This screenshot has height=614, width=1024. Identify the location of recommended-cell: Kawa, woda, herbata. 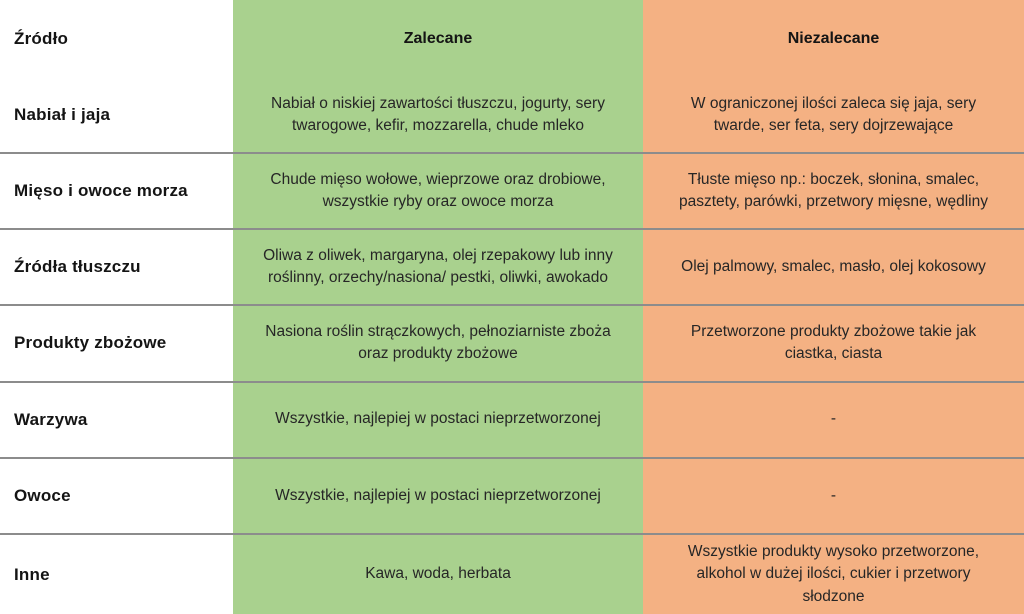
(438, 574).